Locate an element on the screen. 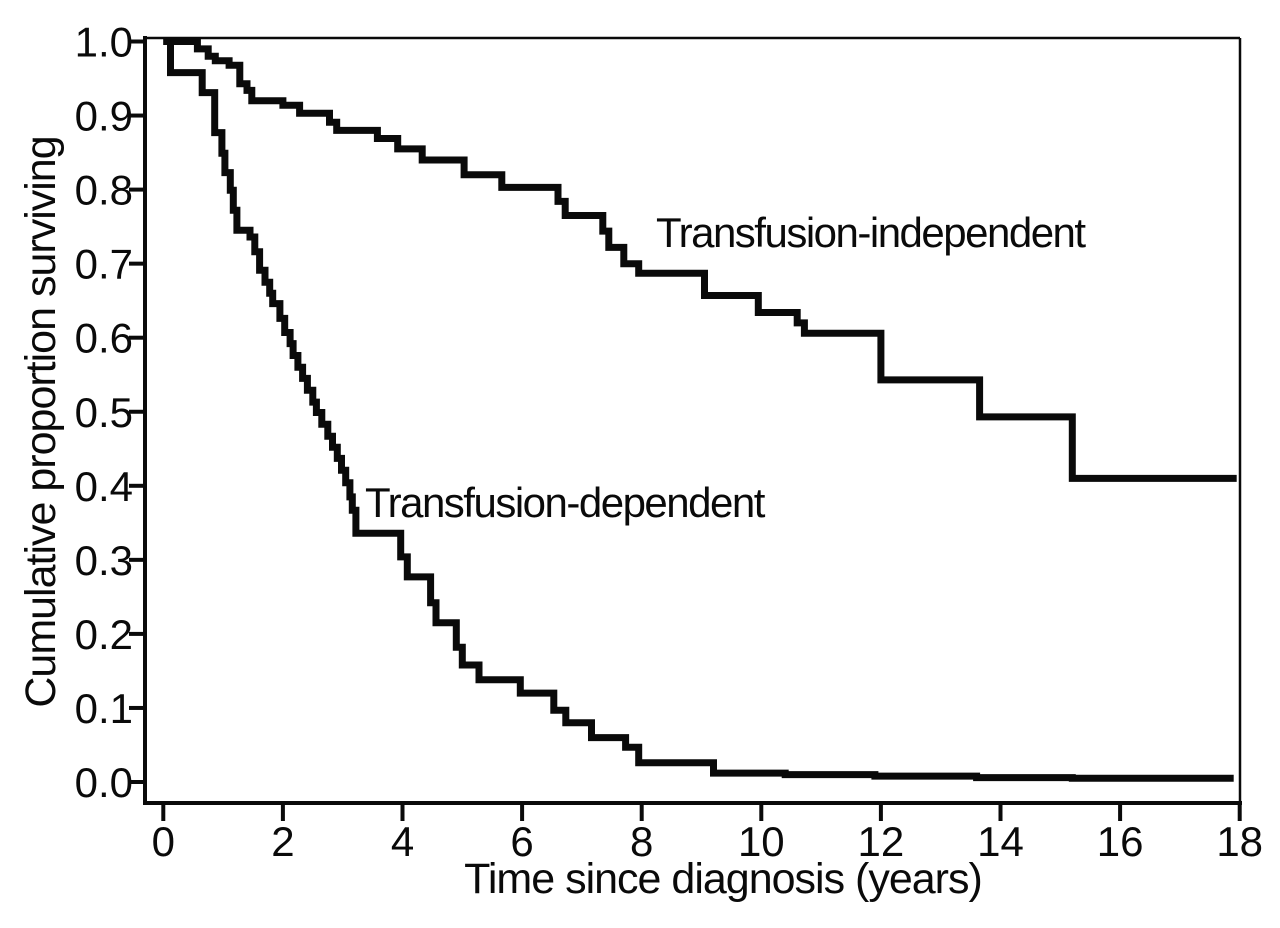 This screenshot has height=928, width=1280. y-tick-label: 0.1 is located at coordinates (104, 708).